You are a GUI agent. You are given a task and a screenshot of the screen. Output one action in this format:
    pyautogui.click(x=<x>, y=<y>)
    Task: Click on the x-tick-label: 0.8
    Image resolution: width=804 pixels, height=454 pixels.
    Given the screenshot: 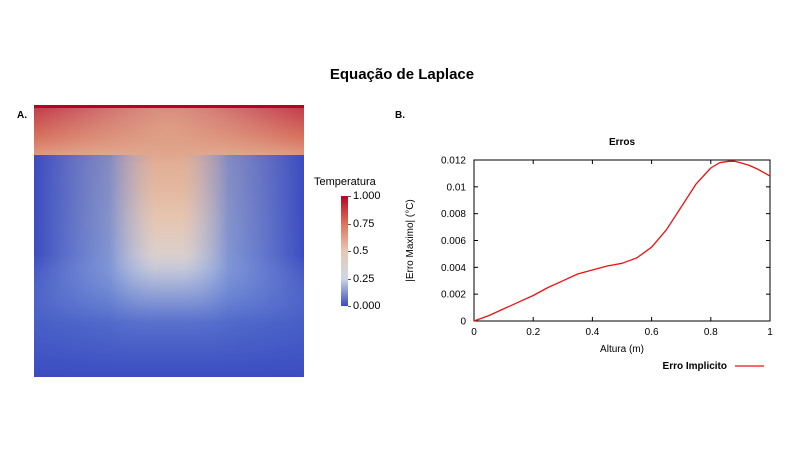 What is the action you would take?
    pyautogui.click(x=711, y=332)
    